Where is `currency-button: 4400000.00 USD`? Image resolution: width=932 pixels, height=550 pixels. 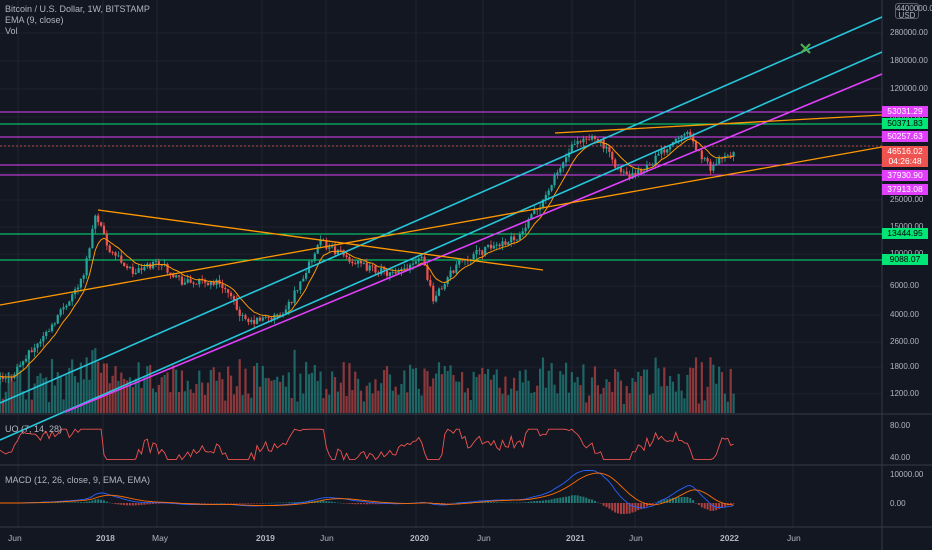
currency-button: 4400000.00 USD is located at coordinates (913, 11).